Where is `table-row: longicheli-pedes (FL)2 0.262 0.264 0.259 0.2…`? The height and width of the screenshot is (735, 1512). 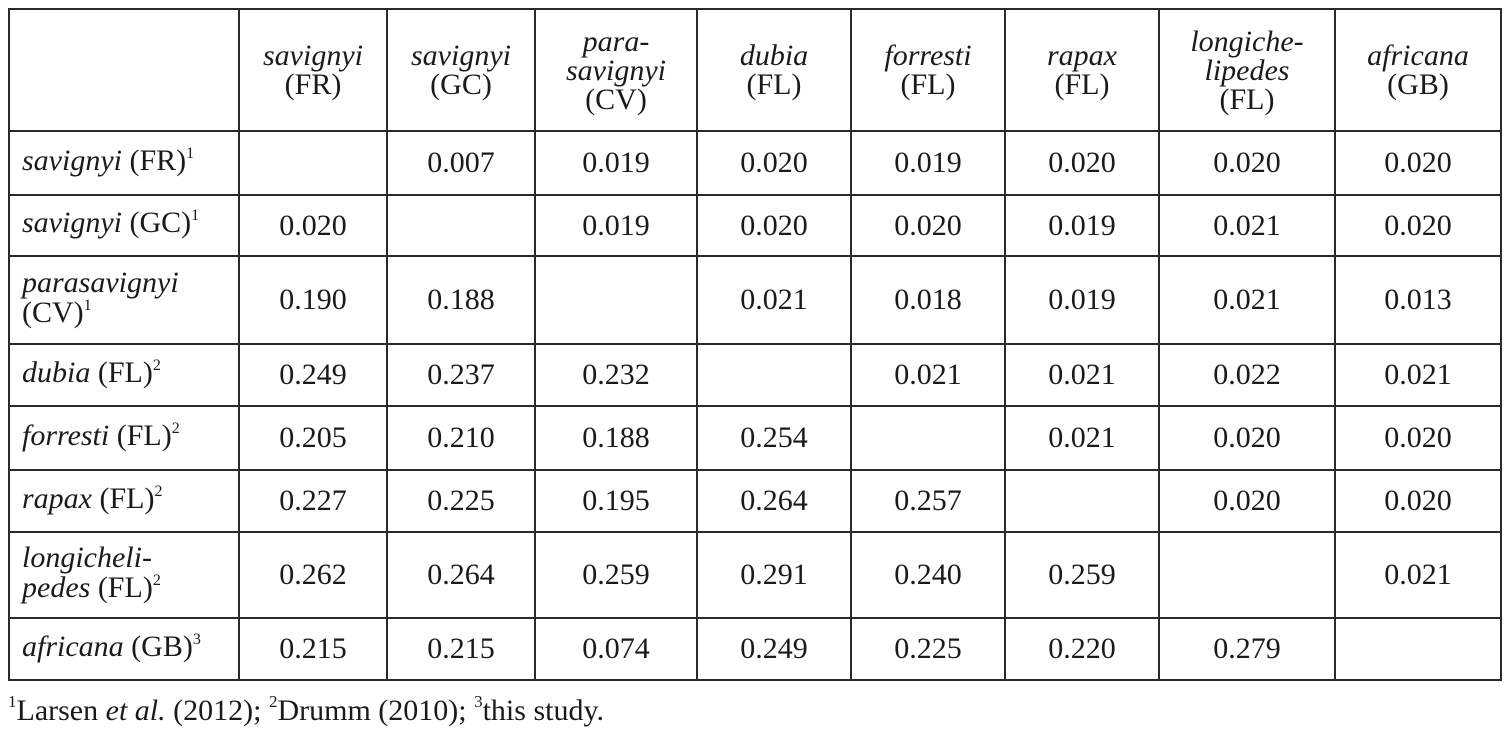 table-row: longicheli-pedes (FL)2 0.262 0.264 0.259 0.2… is located at coordinates (755, 575).